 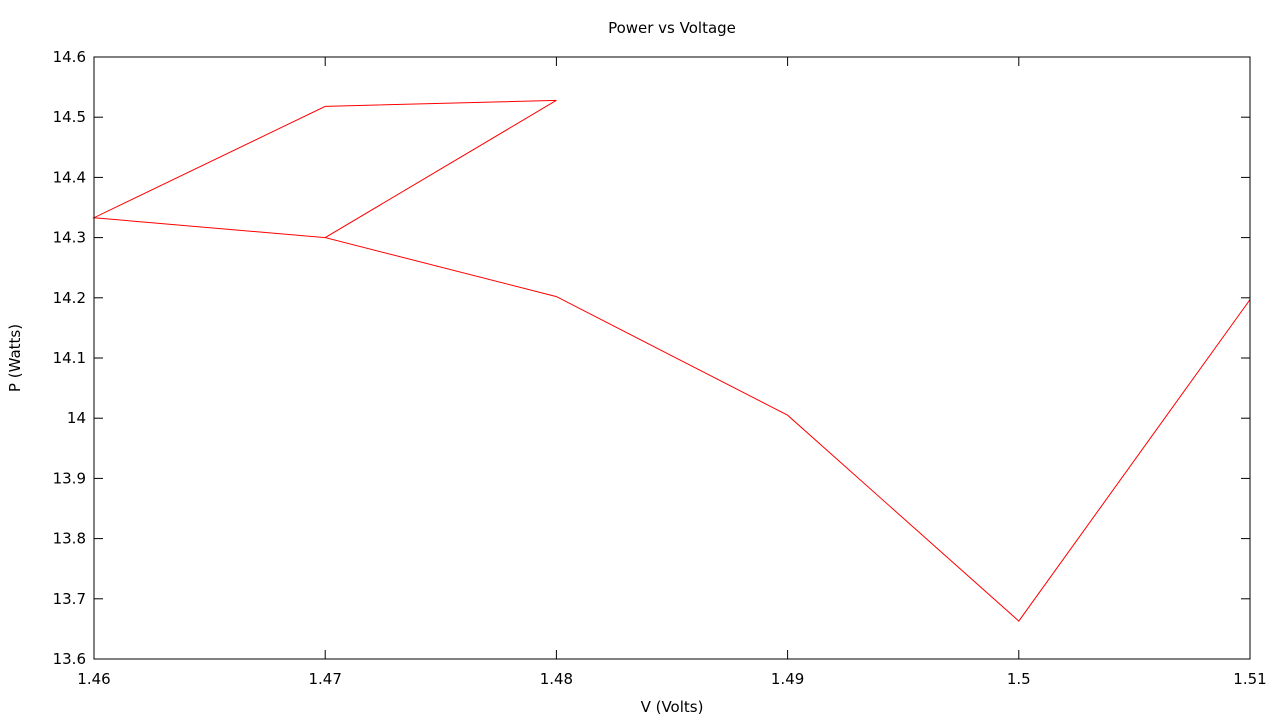 What do you see at coordinates (69, 57) in the screenshot?
I see `y-tick-label: 14.6` at bounding box center [69, 57].